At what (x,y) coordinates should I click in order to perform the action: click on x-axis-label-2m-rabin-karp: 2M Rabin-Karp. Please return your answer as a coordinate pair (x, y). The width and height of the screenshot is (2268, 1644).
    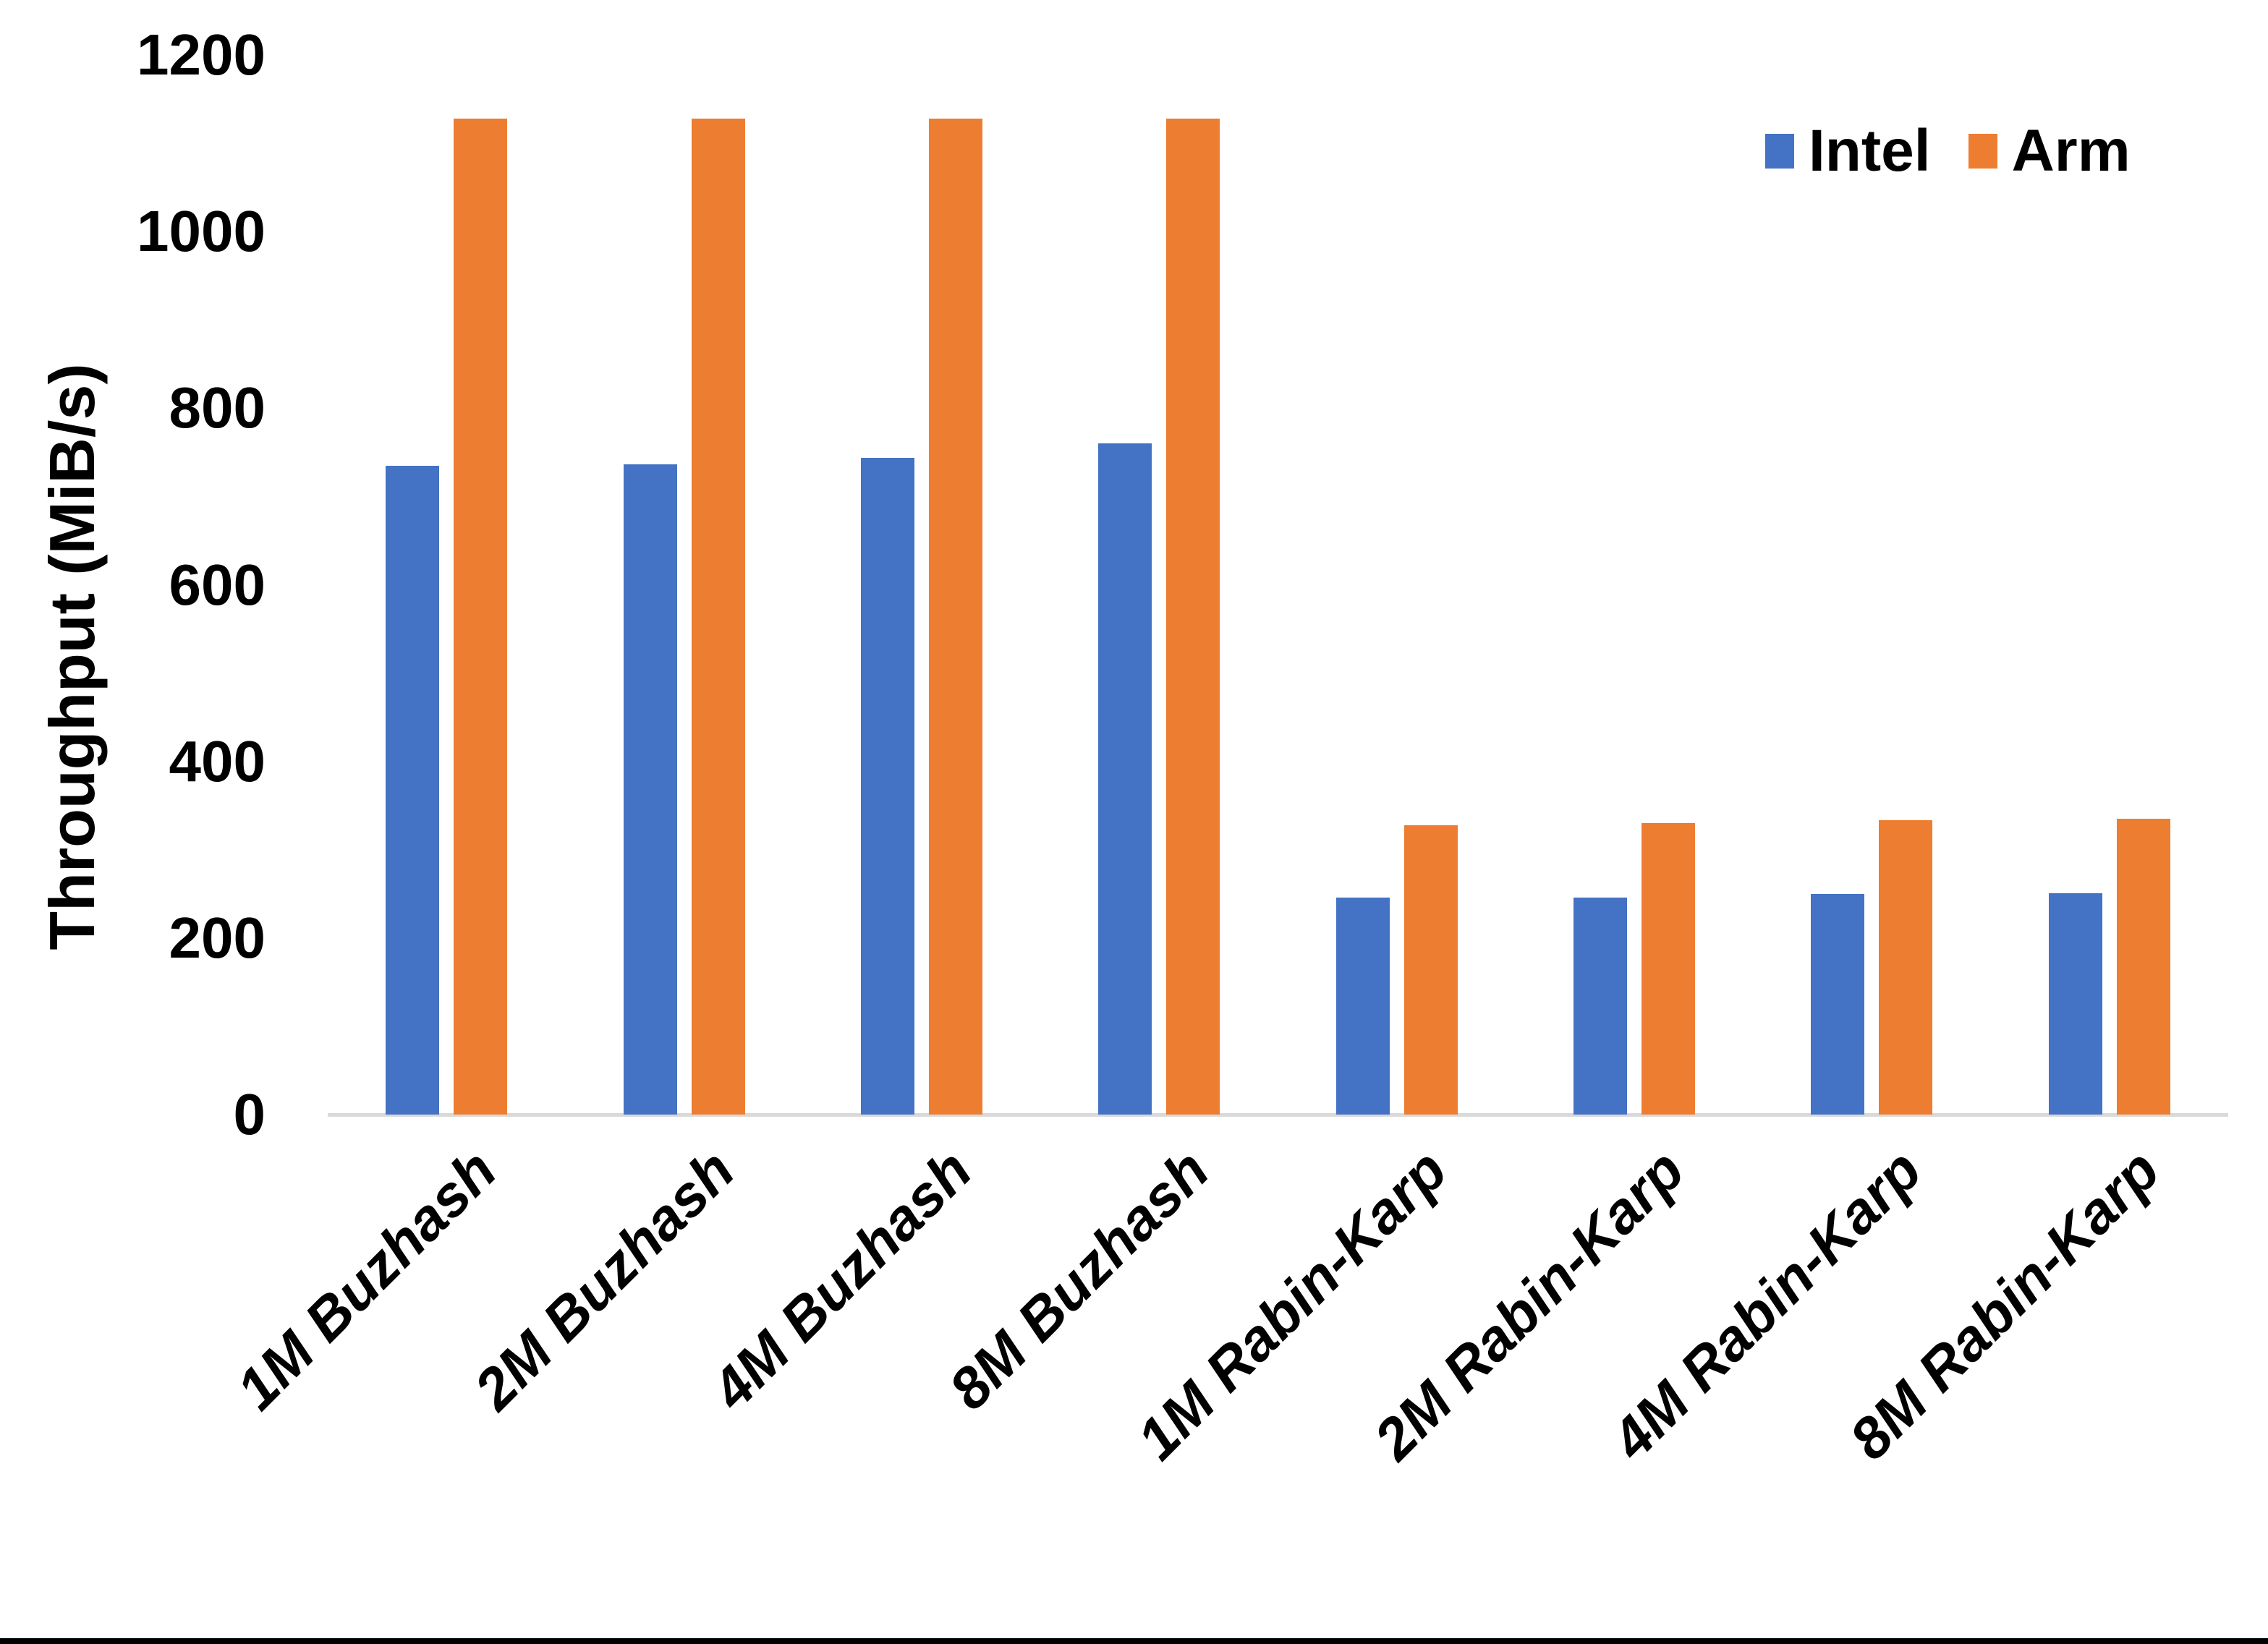
    Looking at the image, I should click on (1529, 1304).